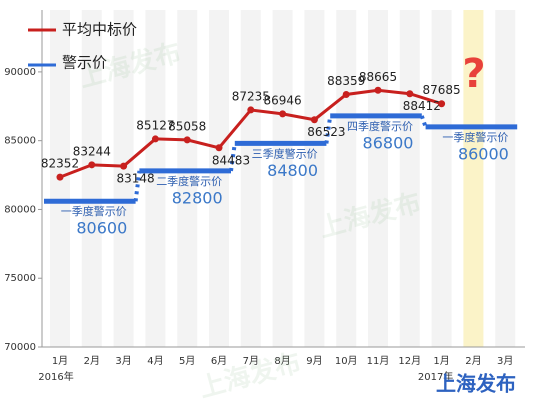 Image resolution: width=550 pixels, height=405 pixels. What do you see at coordinates (189, 181) in the screenshot?
I see `step-label: 二季度警示价` at bounding box center [189, 181].